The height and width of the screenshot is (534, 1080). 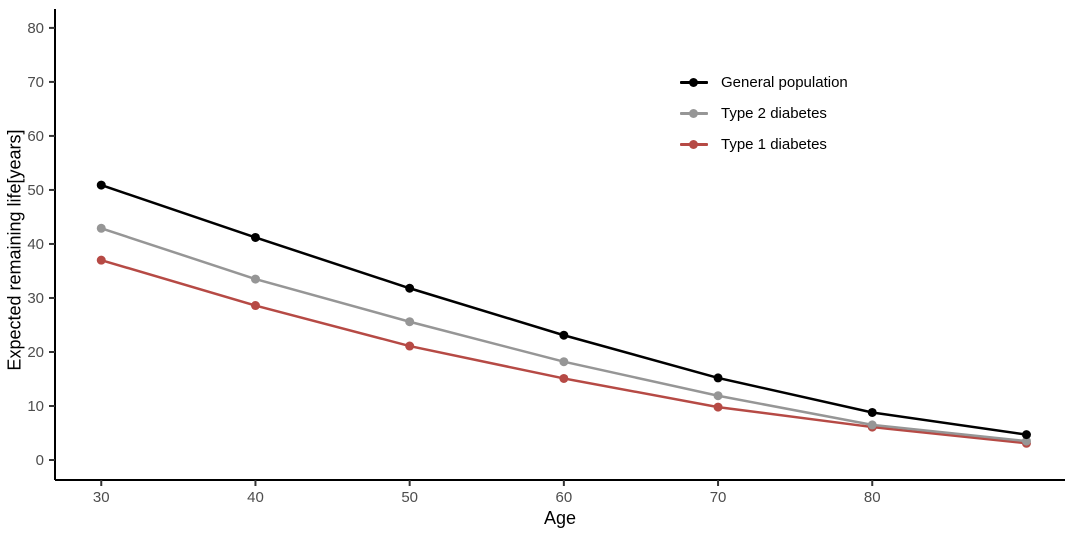 I want to click on legend-label: Type 2 diabetes, so click(x=774, y=113).